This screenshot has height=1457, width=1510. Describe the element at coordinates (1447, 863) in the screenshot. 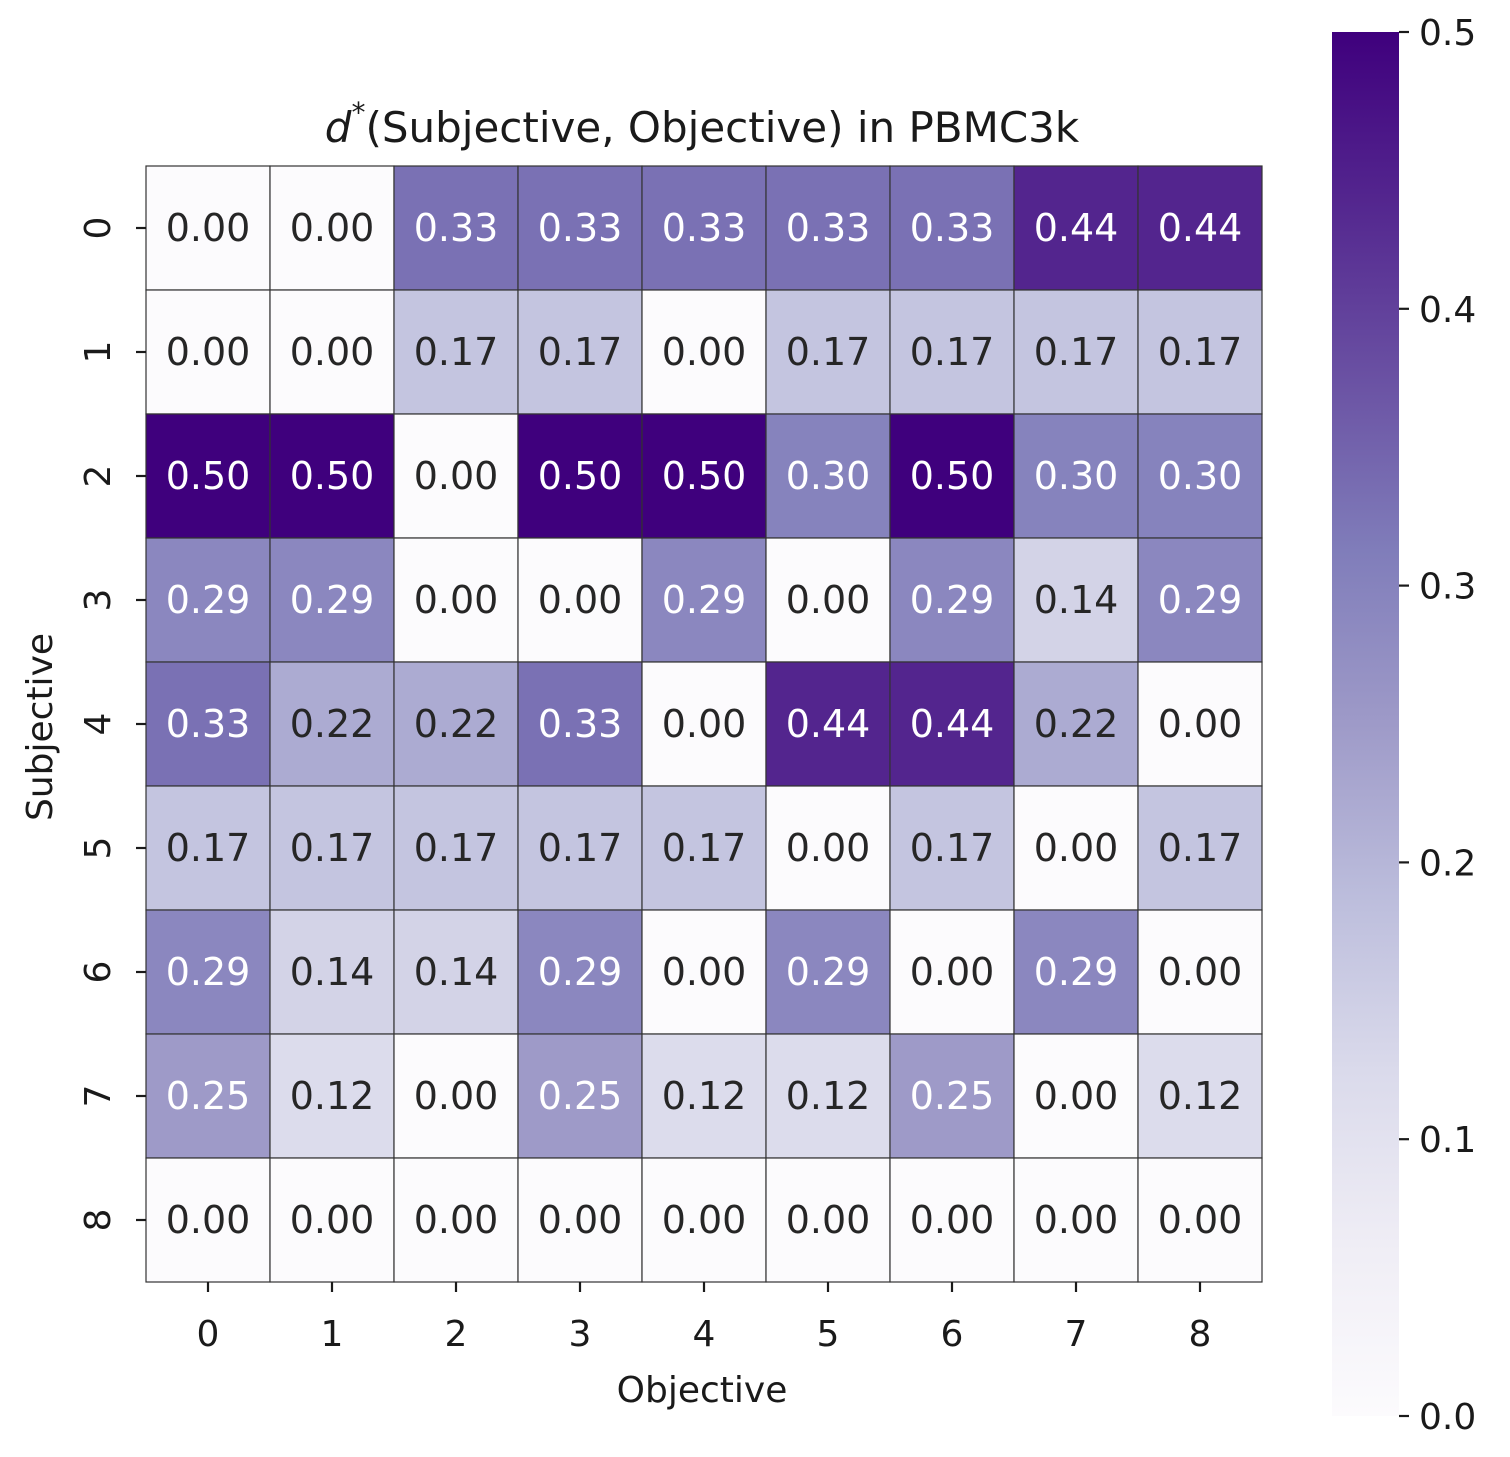

I see `colorbar-tick-label: 0.2` at that location.